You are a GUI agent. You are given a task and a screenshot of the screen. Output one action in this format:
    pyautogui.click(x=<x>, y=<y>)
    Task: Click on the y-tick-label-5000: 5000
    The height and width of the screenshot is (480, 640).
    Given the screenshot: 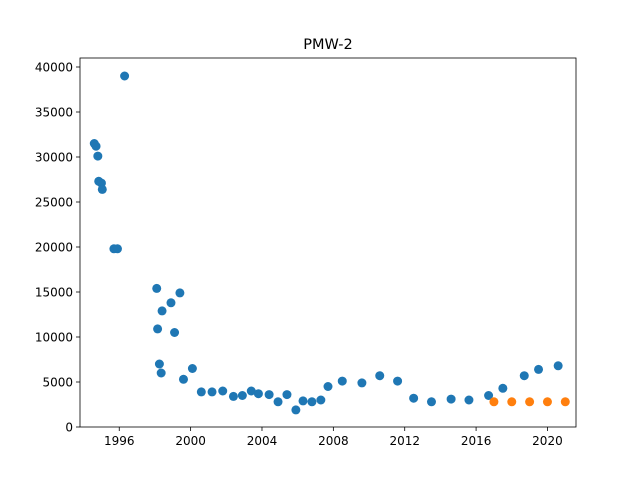 What is the action you would take?
    pyautogui.click(x=57, y=382)
    